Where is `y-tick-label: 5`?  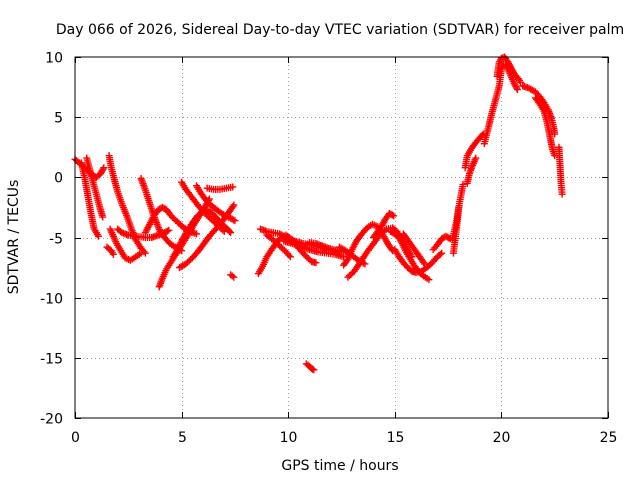 y-tick-label: 5 is located at coordinates (58, 119).